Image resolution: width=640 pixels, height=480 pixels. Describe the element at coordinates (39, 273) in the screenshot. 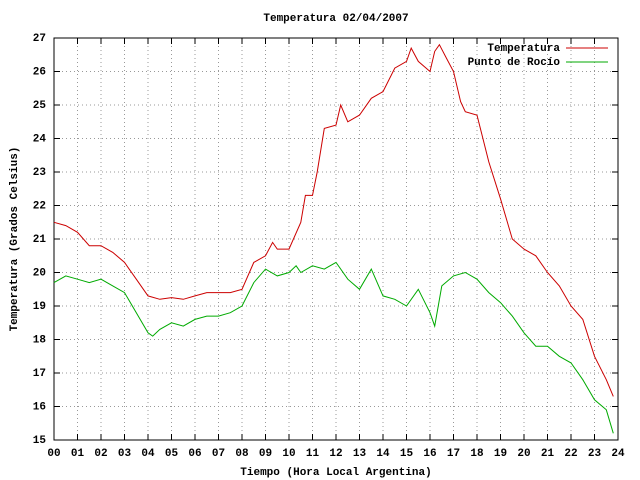

I see `y-tick-label: 20` at that location.